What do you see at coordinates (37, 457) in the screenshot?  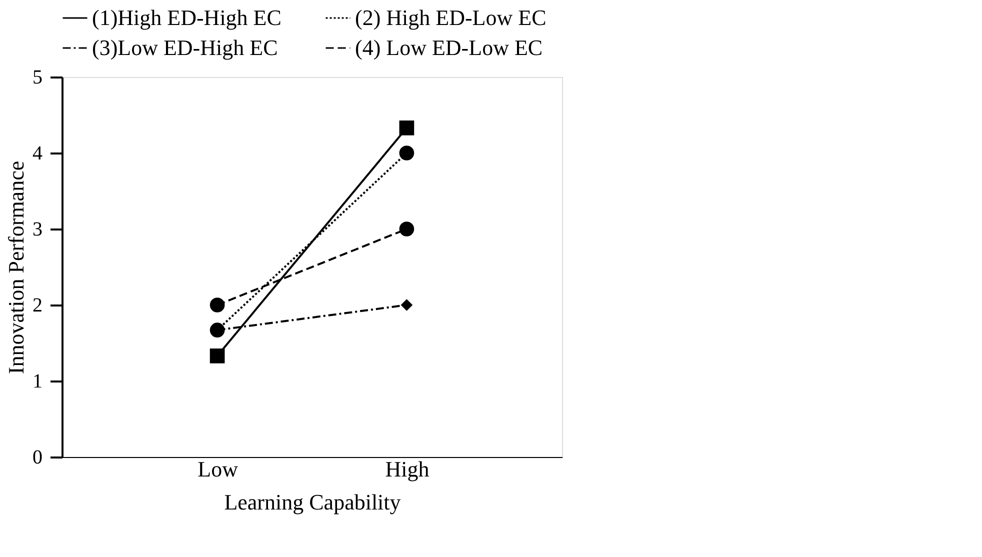 I see `y-tick-label: 0` at bounding box center [37, 457].